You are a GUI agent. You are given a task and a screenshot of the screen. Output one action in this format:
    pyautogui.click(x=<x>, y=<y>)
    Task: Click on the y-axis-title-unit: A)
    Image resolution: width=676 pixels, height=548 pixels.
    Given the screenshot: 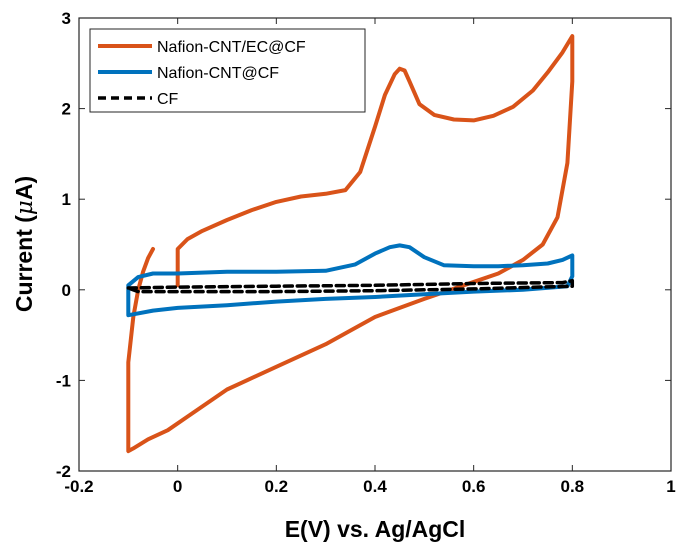 What is the action you would take?
    pyautogui.click(x=24, y=188)
    